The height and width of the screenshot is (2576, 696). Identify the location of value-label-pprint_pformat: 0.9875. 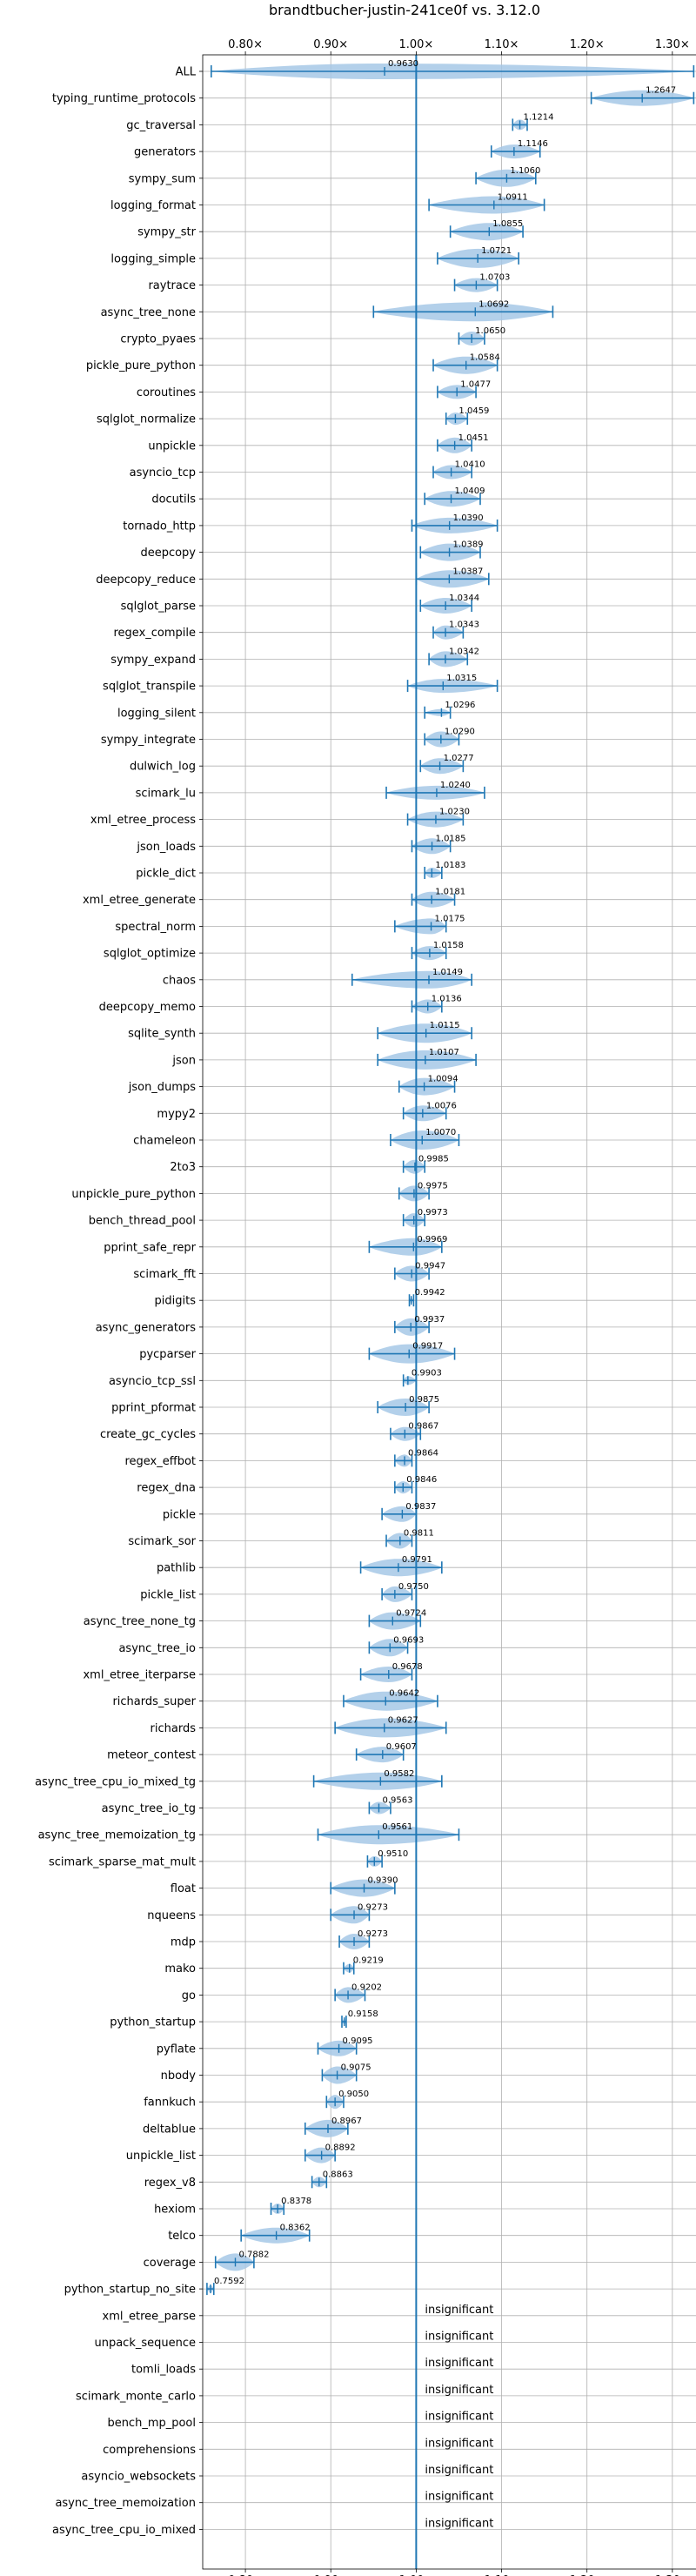
(424, 1400).